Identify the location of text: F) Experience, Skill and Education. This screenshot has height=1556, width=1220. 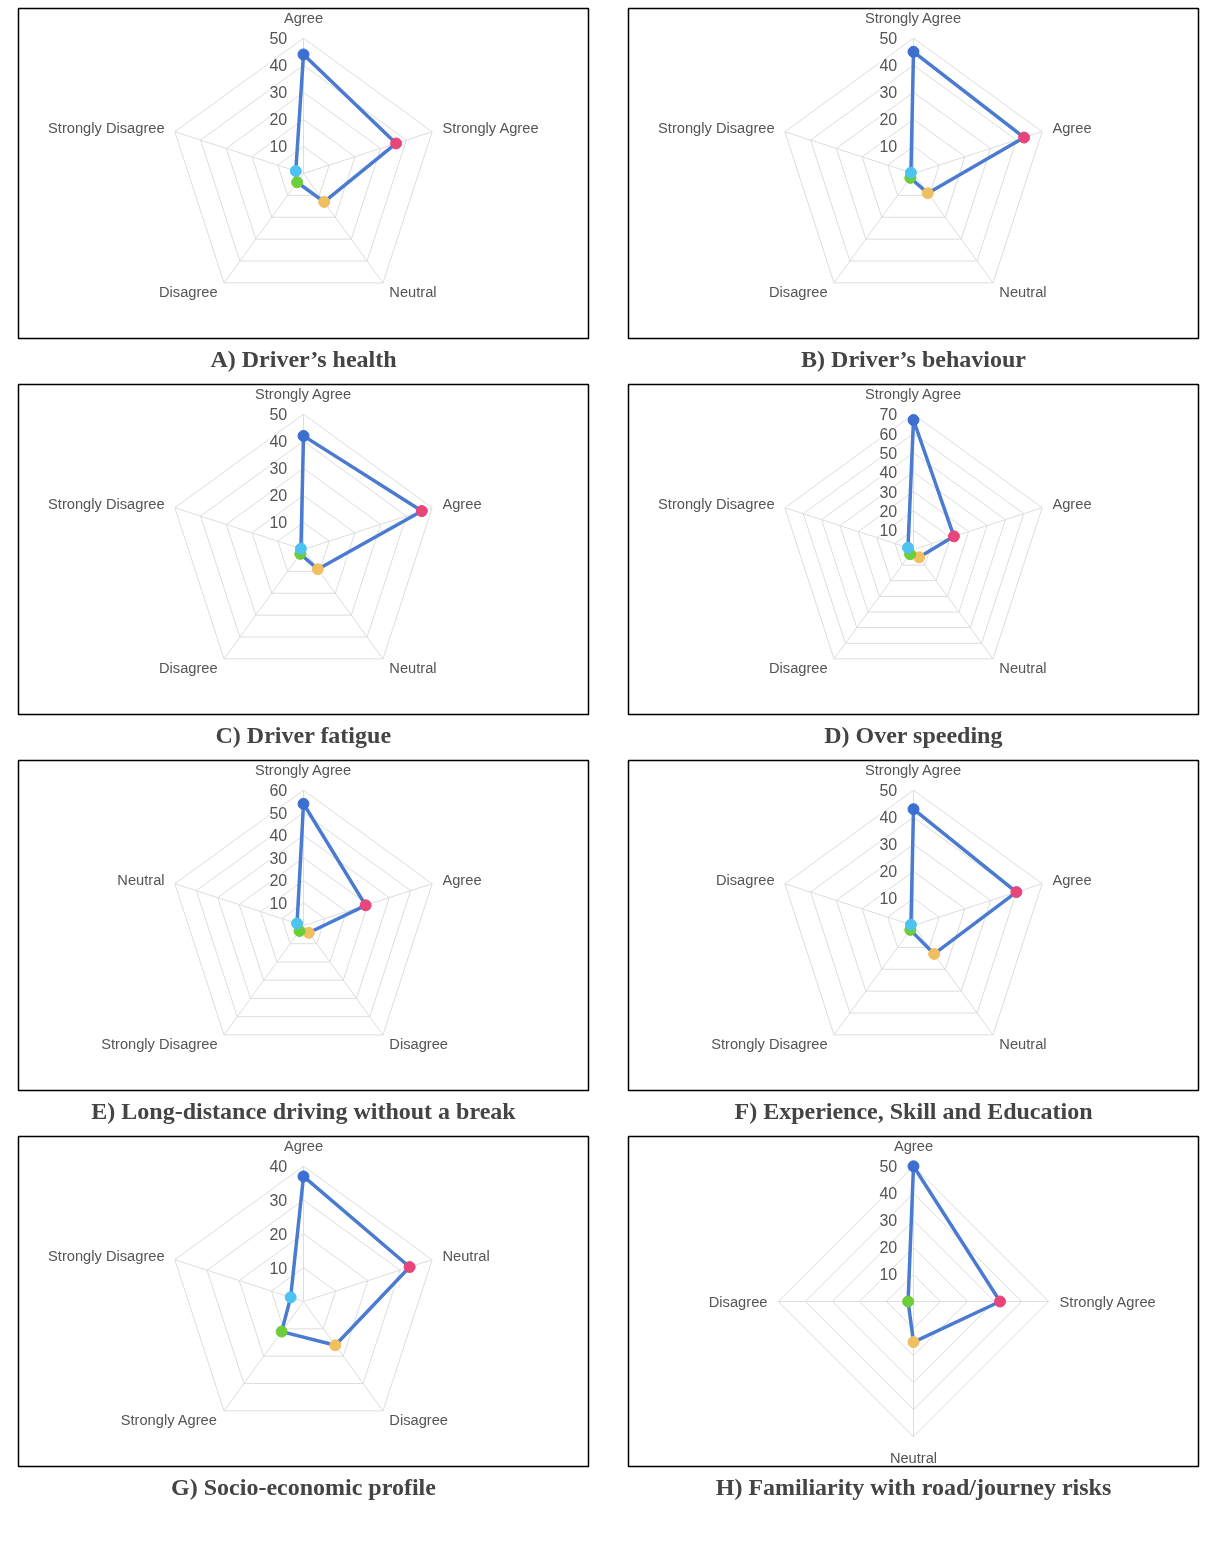
(913, 1110).